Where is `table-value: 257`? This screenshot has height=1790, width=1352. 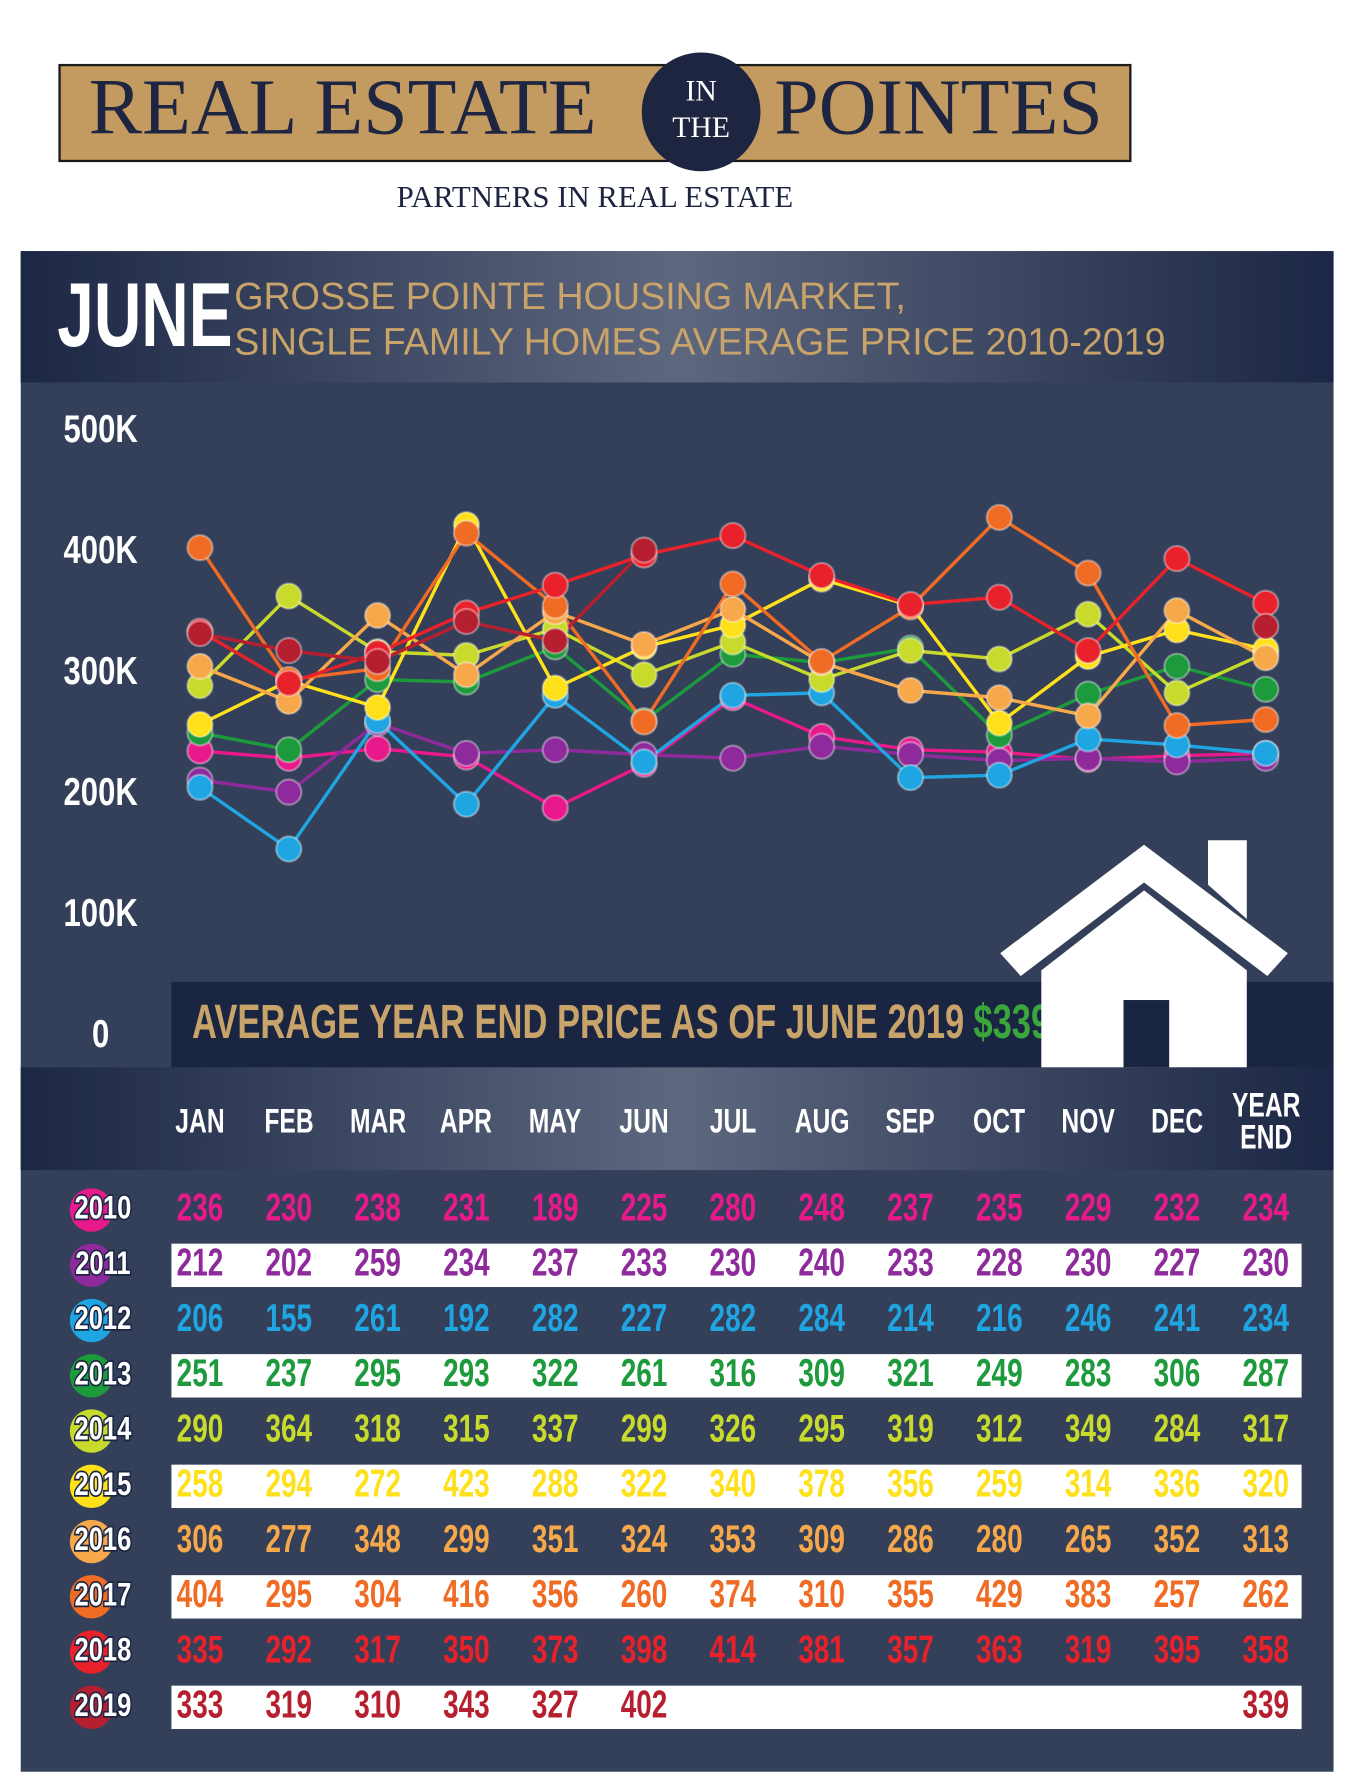
table-value: 257 is located at coordinates (1177, 1595).